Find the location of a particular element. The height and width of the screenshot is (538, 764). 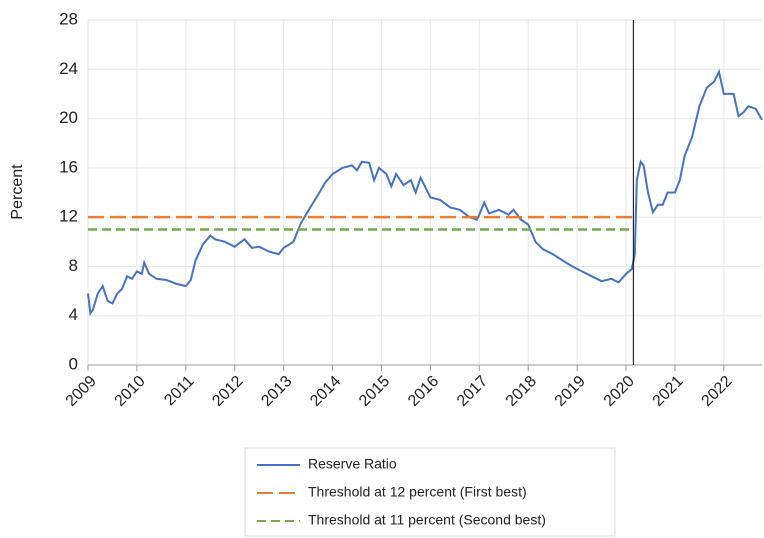

x-tick-label: 2017 is located at coordinates (472, 391).